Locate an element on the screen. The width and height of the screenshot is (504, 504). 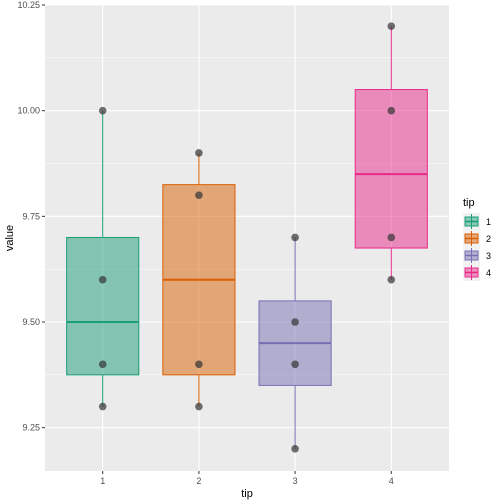
y-axis: 9.25 9.50 9.75 10.00 10.25 is located at coordinates (31, 216).